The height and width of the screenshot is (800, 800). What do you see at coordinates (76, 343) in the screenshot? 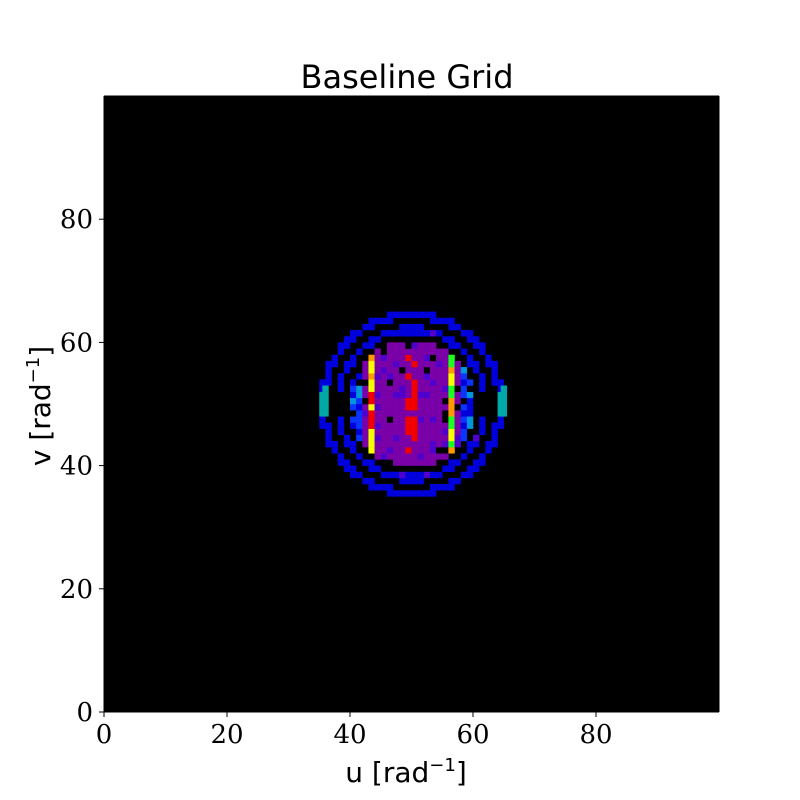
I see `y-tick-label: 60` at bounding box center [76, 343].